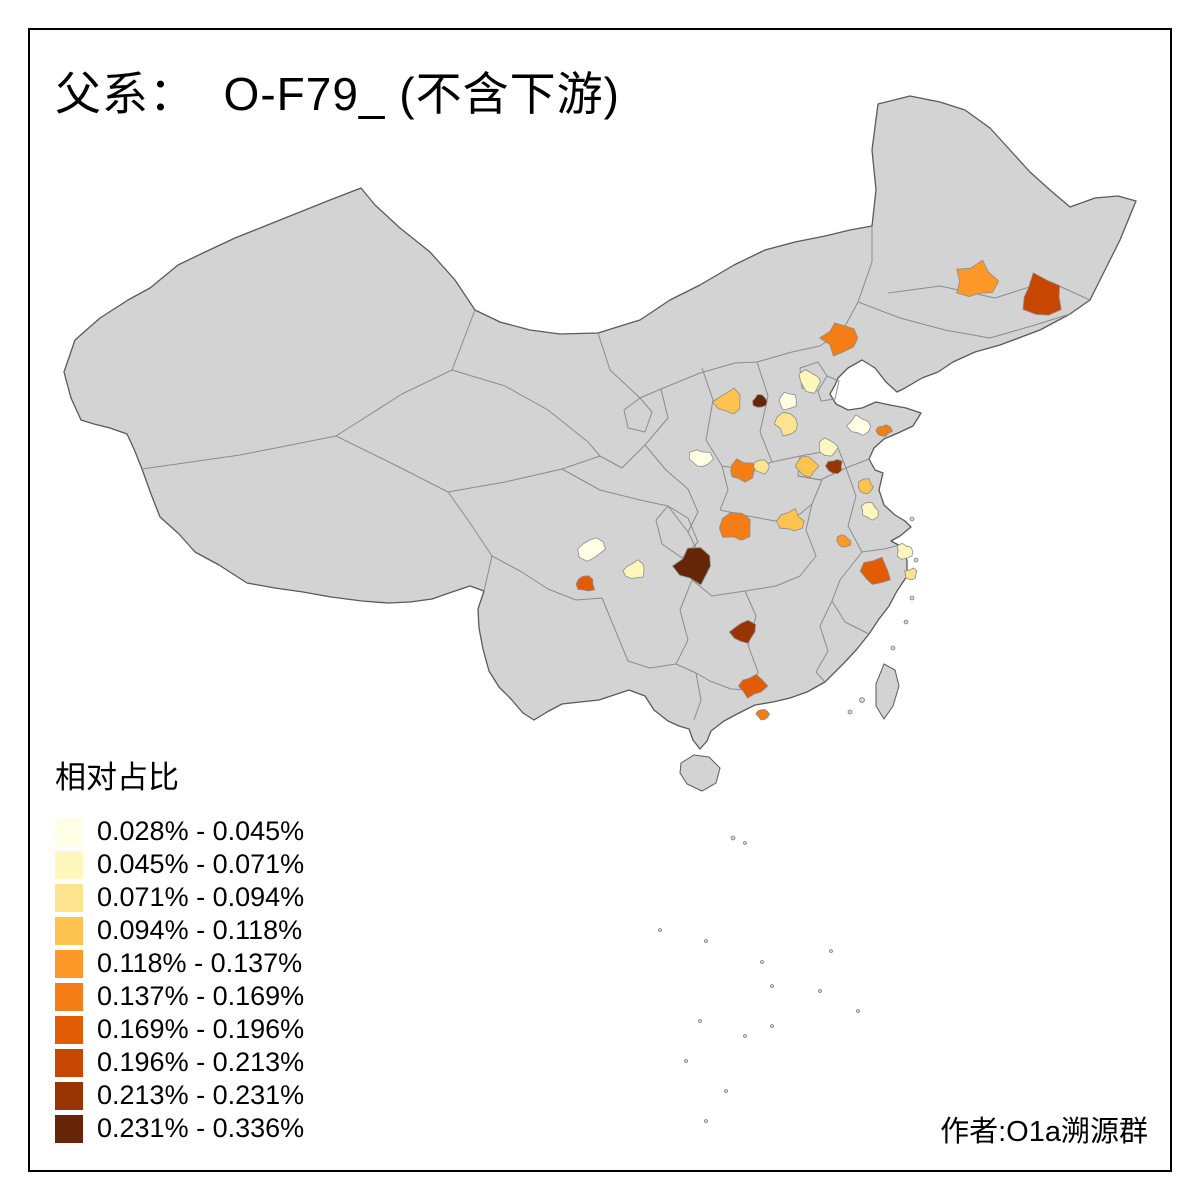 Image resolution: width=1200 pixels, height=1200 pixels. Describe the element at coordinates (1044, 1132) in the screenshot. I see `attribution: 作者:O1a溯源群` at that location.